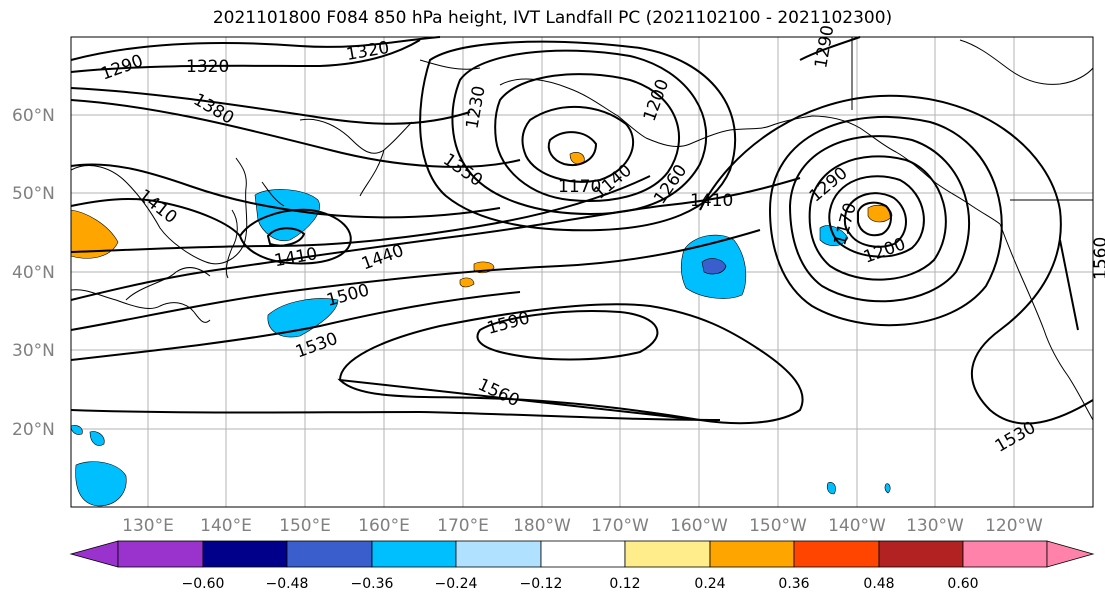 This screenshot has width=1105, height=601. Describe the element at coordinates (33, 430) in the screenshot. I see `lat-label: 20°N` at that location.